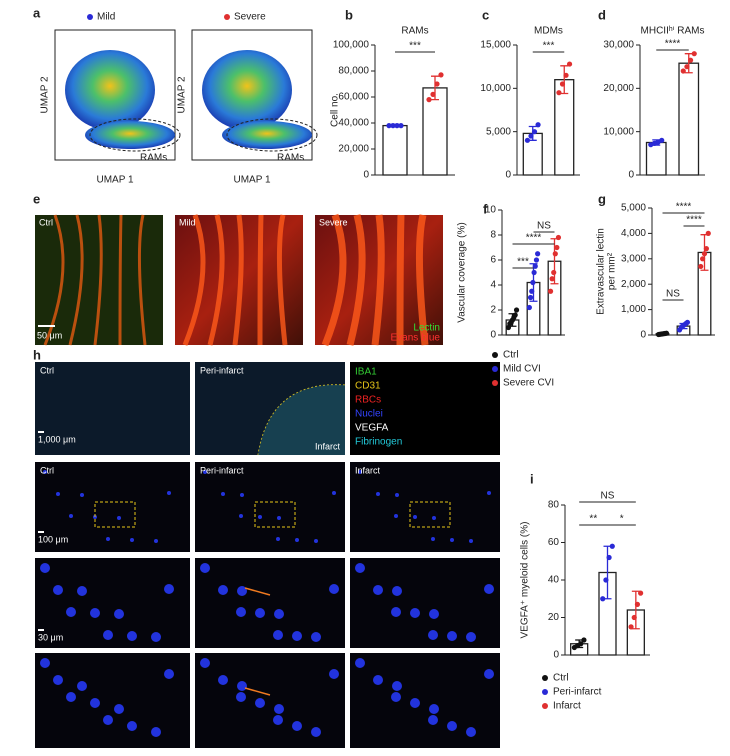 The image size is (730, 756). I want to click on image-label: Ctrl, so click(47, 370).